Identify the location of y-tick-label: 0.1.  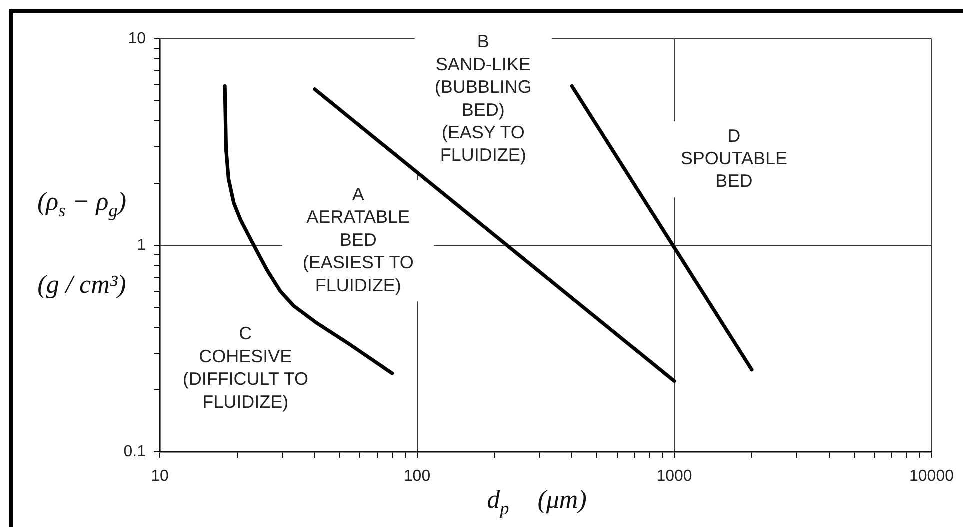
(135, 451).